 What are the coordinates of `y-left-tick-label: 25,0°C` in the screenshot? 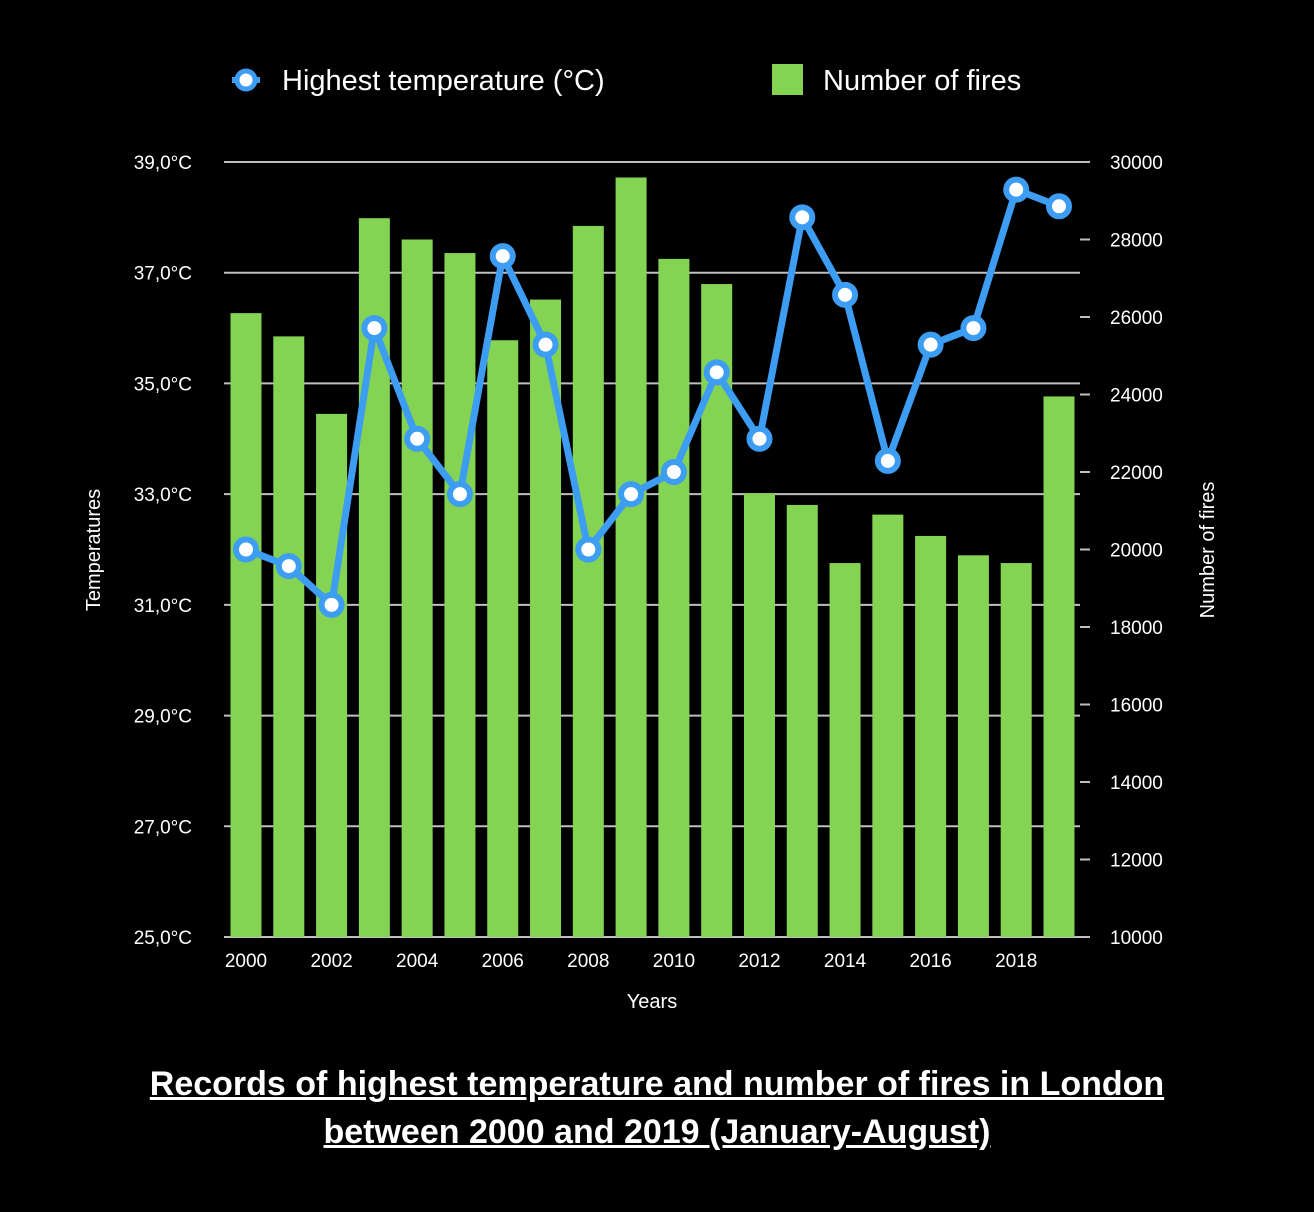 It's located at (163, 938).